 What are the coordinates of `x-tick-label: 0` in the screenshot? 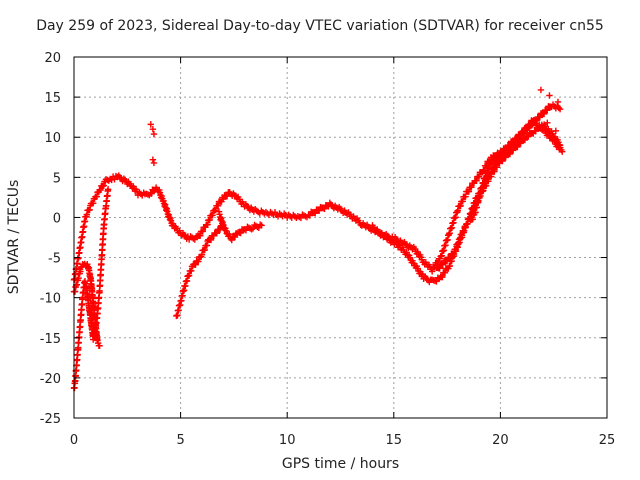 It's located at (74, 440).